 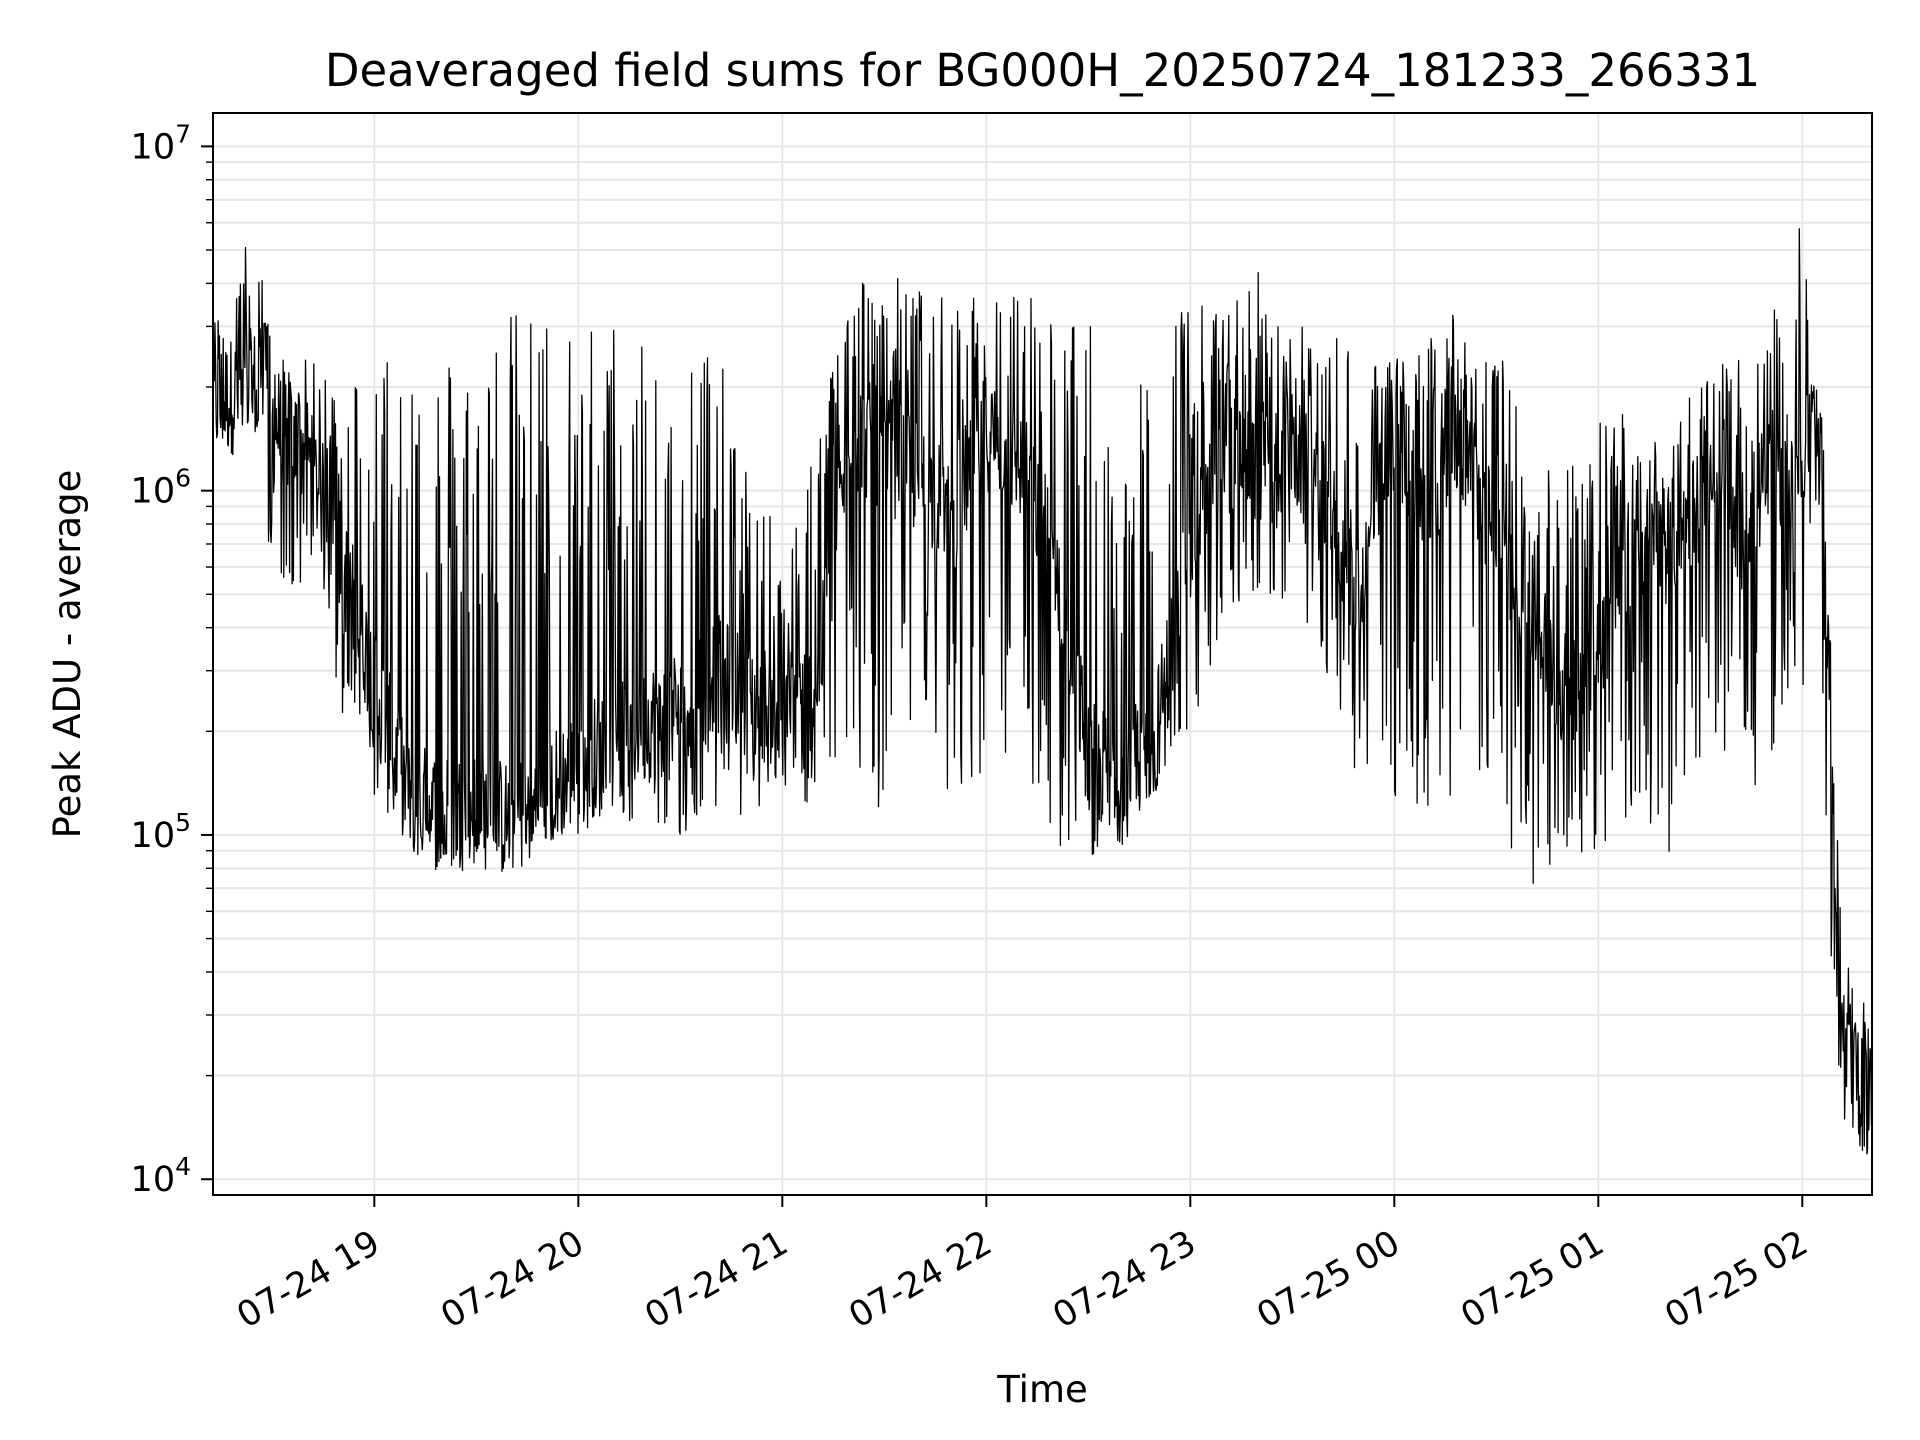 I want to click on y-tick-label: 10⁶, so click(x=161, y=488).